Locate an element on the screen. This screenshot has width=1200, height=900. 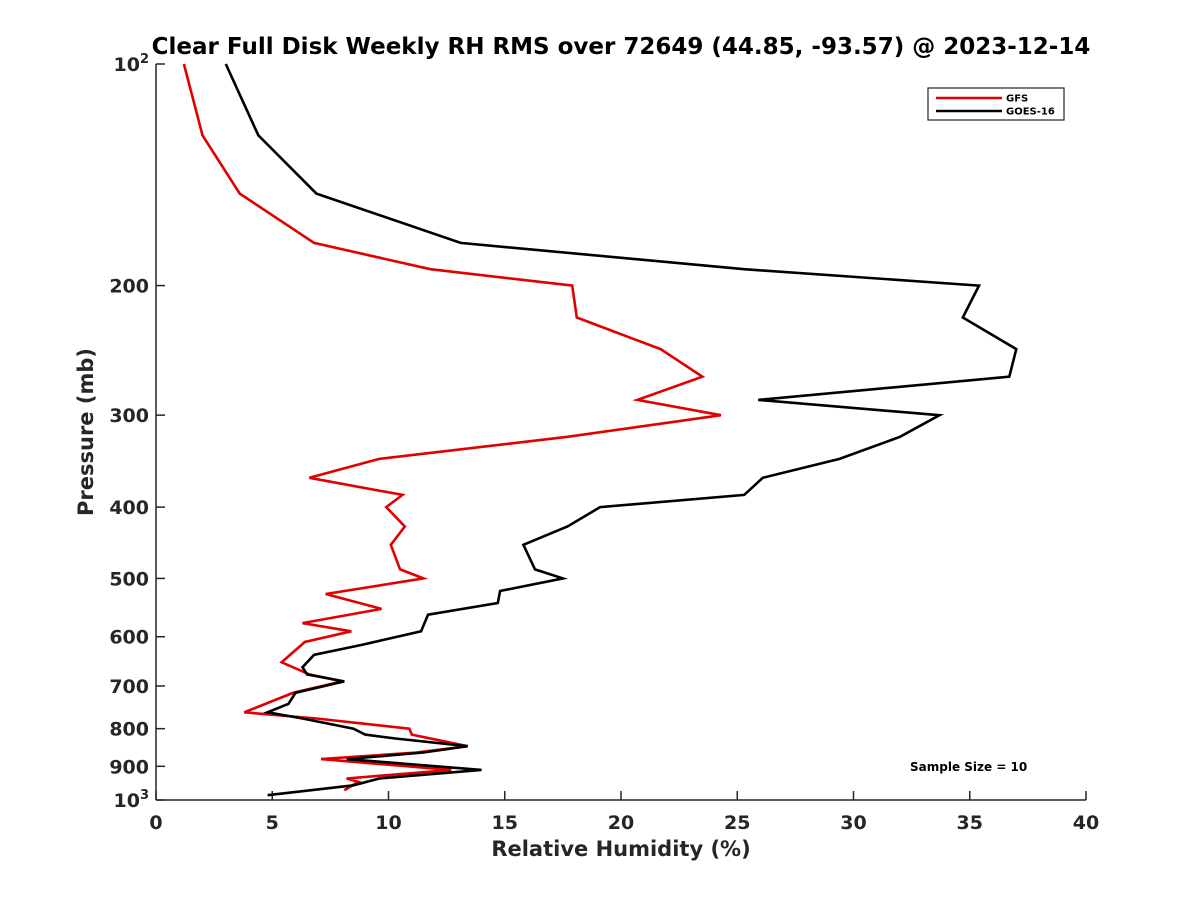
y-tick-label-base: 900 is located at coordinates (129, 767).